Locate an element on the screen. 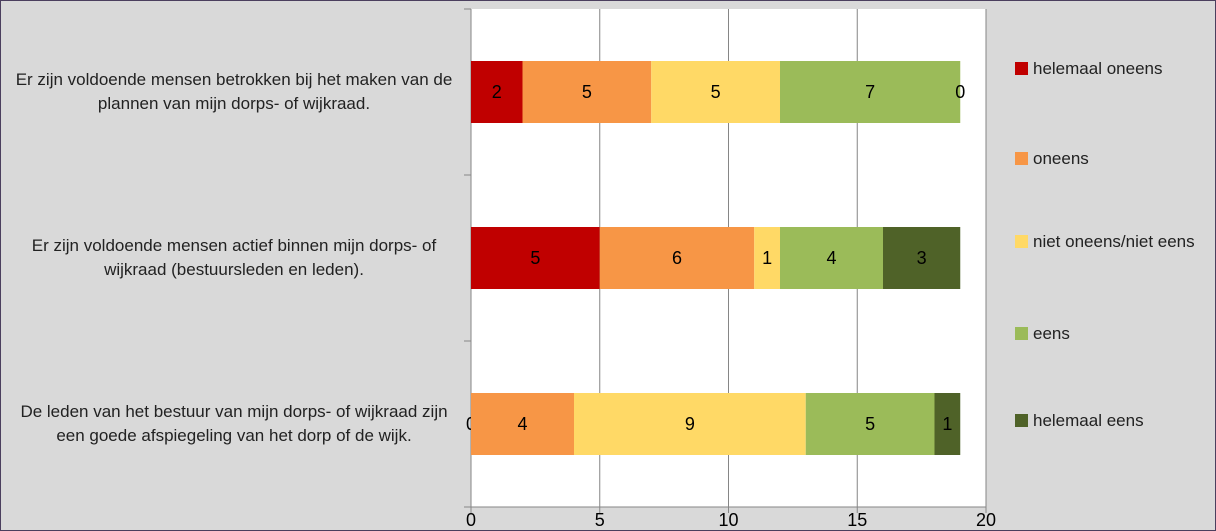 This screenshot has height=531, width=1216. x-tick-label: 0 is located at coordinates (471, 520).